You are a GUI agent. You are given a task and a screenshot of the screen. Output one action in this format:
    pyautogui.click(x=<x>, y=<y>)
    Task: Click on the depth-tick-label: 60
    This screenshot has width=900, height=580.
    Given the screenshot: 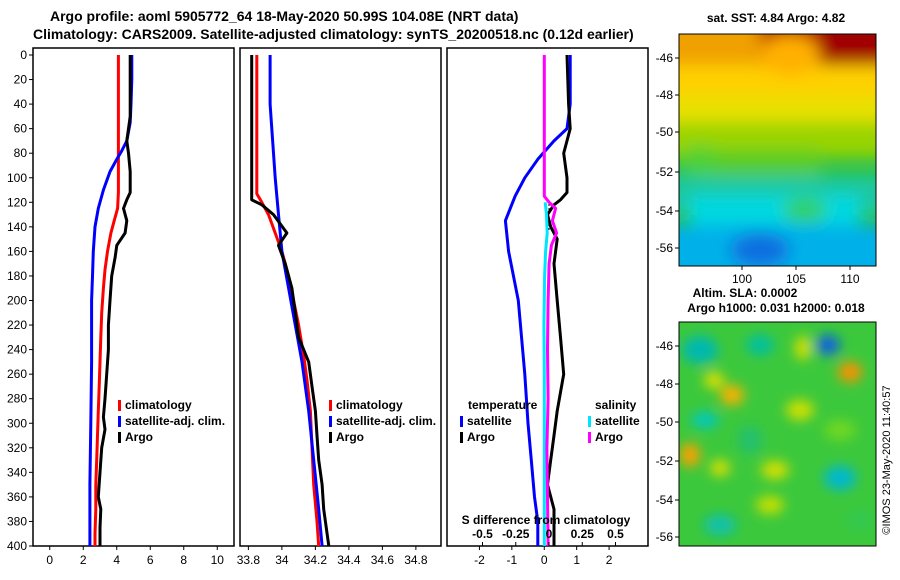 What is the action you would take?
    pyautogui.click(x=21, y=129)
    